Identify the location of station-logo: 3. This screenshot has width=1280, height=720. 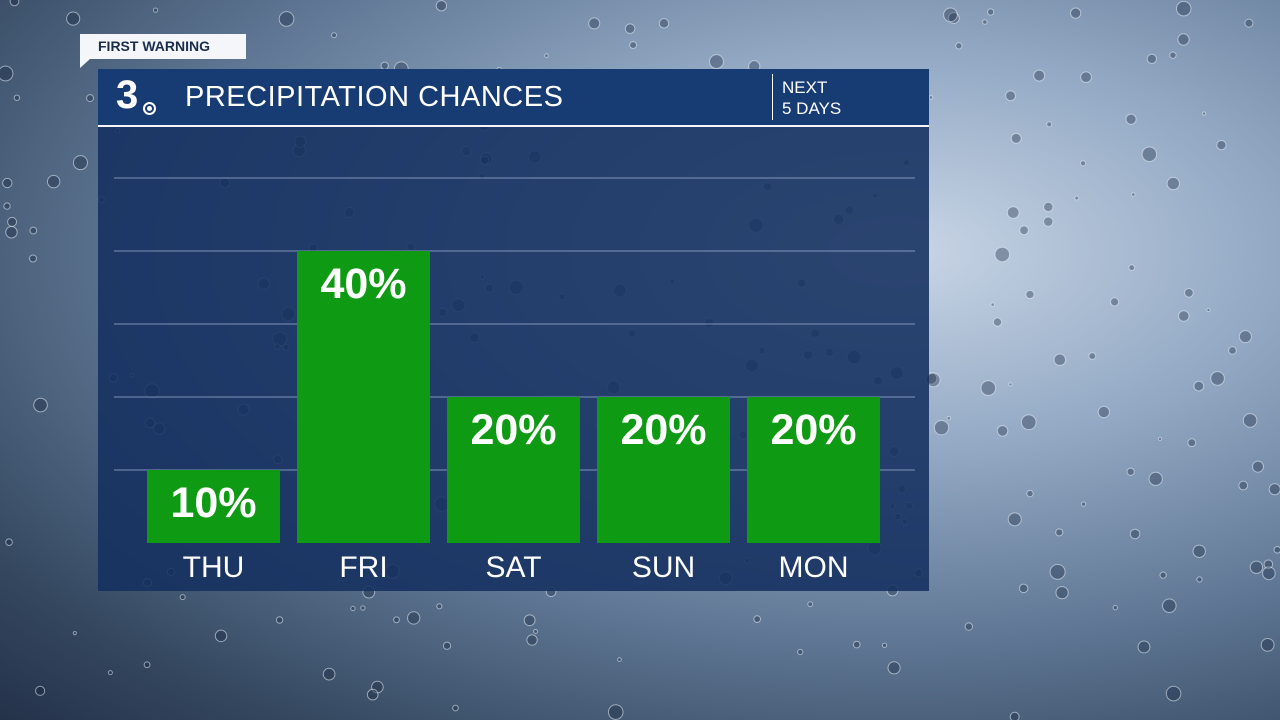
(127, 95).